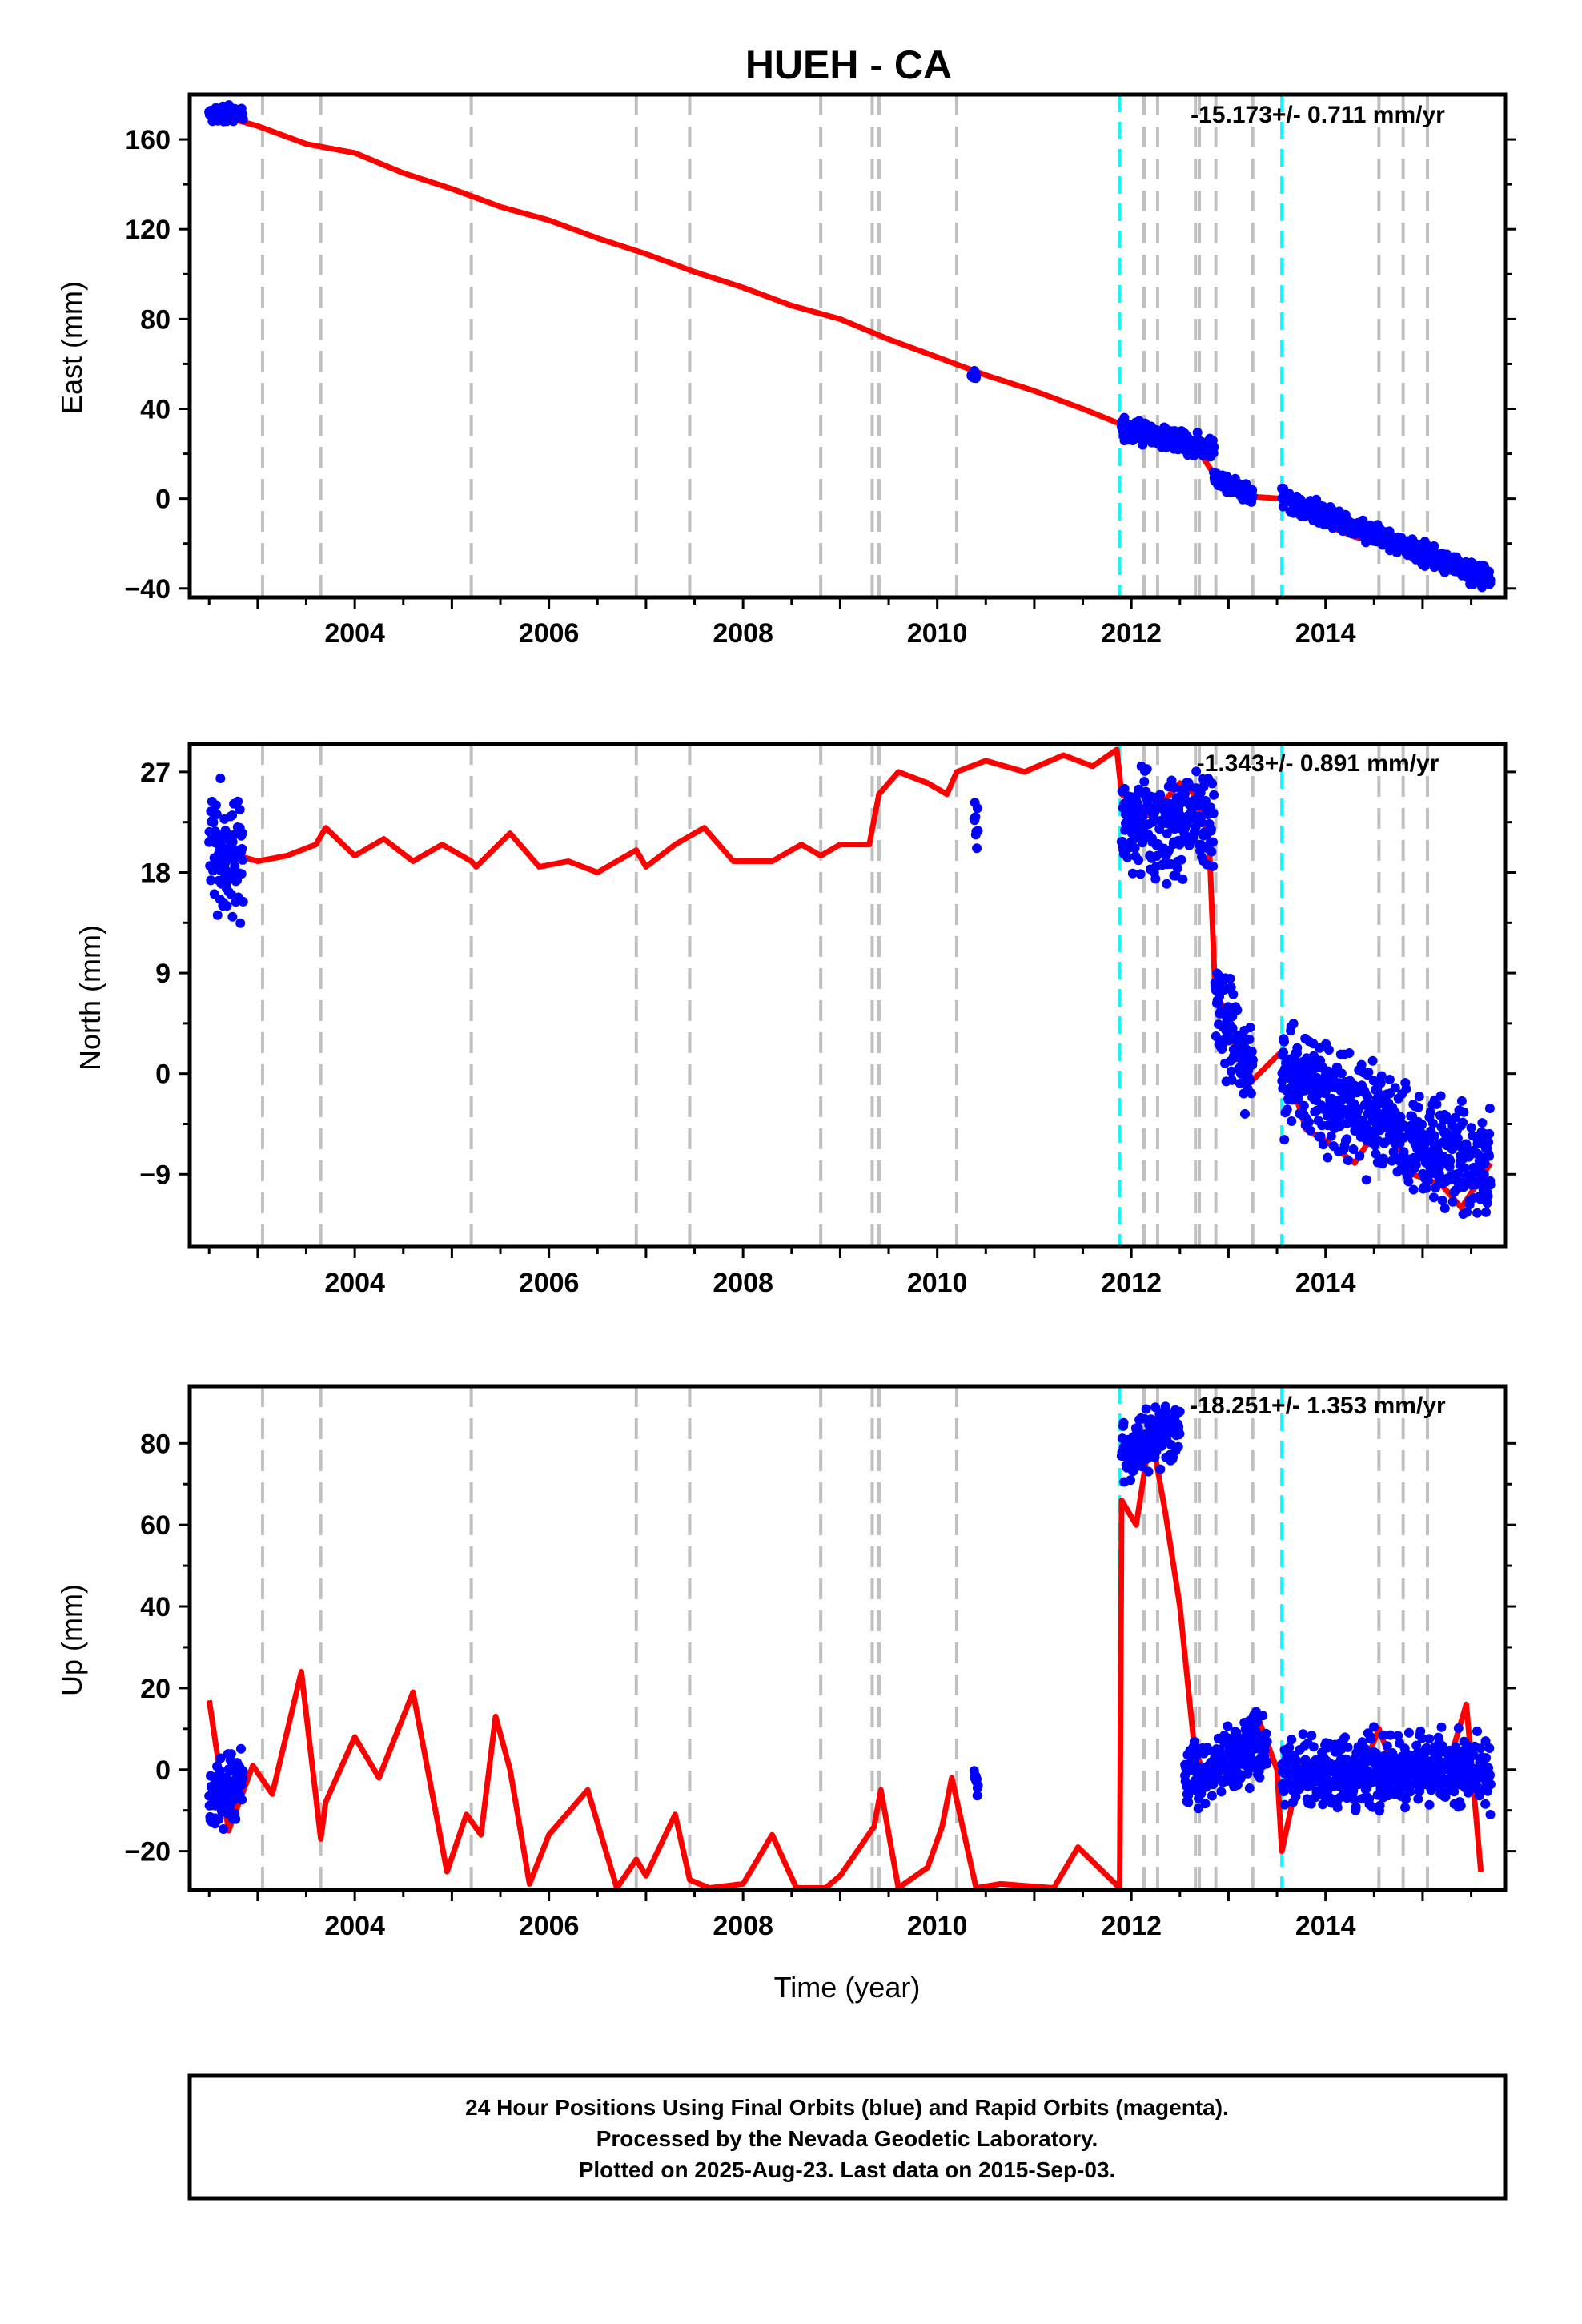 The height and width of the screenshot is (2324, 1582). What do you see at coordinates (90, 998) in the screenshot?
I see `north-y-axis-label: North (mm)` at bounding box center [90, 998].